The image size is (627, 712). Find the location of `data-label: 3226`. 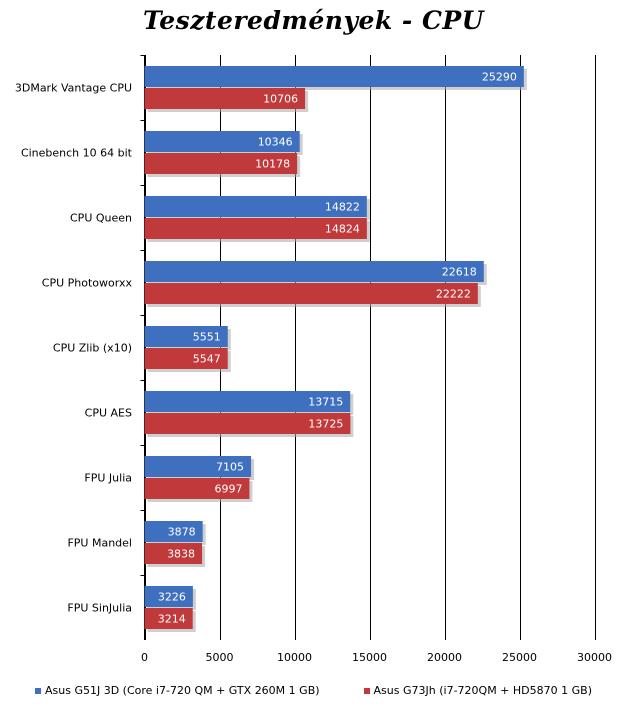

data-label: 3226 is located at coordinates (172, 597).